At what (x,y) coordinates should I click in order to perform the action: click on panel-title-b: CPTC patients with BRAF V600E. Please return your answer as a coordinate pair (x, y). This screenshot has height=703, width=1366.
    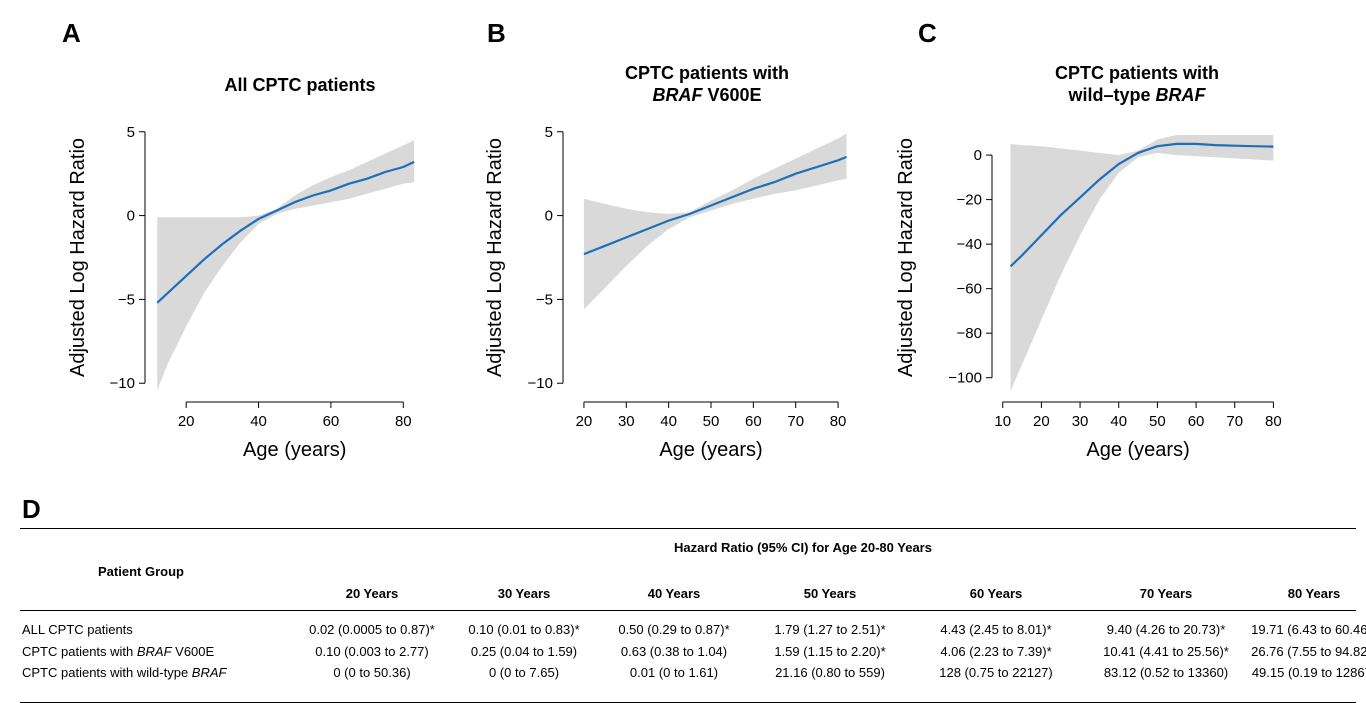
    Looking at the image, I should click on (706, 84).